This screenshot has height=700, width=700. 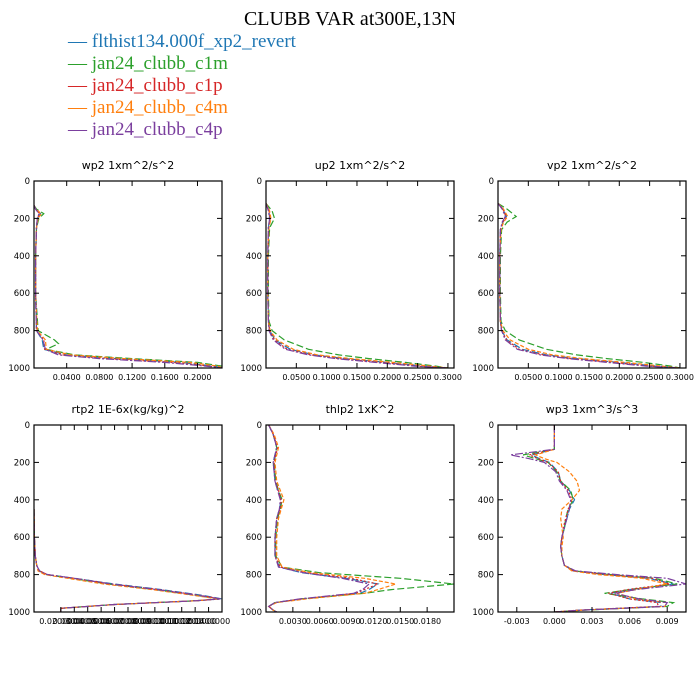 I want to click on legend-item: — jan24_clubb_c4p, so click(x=182, y=130).